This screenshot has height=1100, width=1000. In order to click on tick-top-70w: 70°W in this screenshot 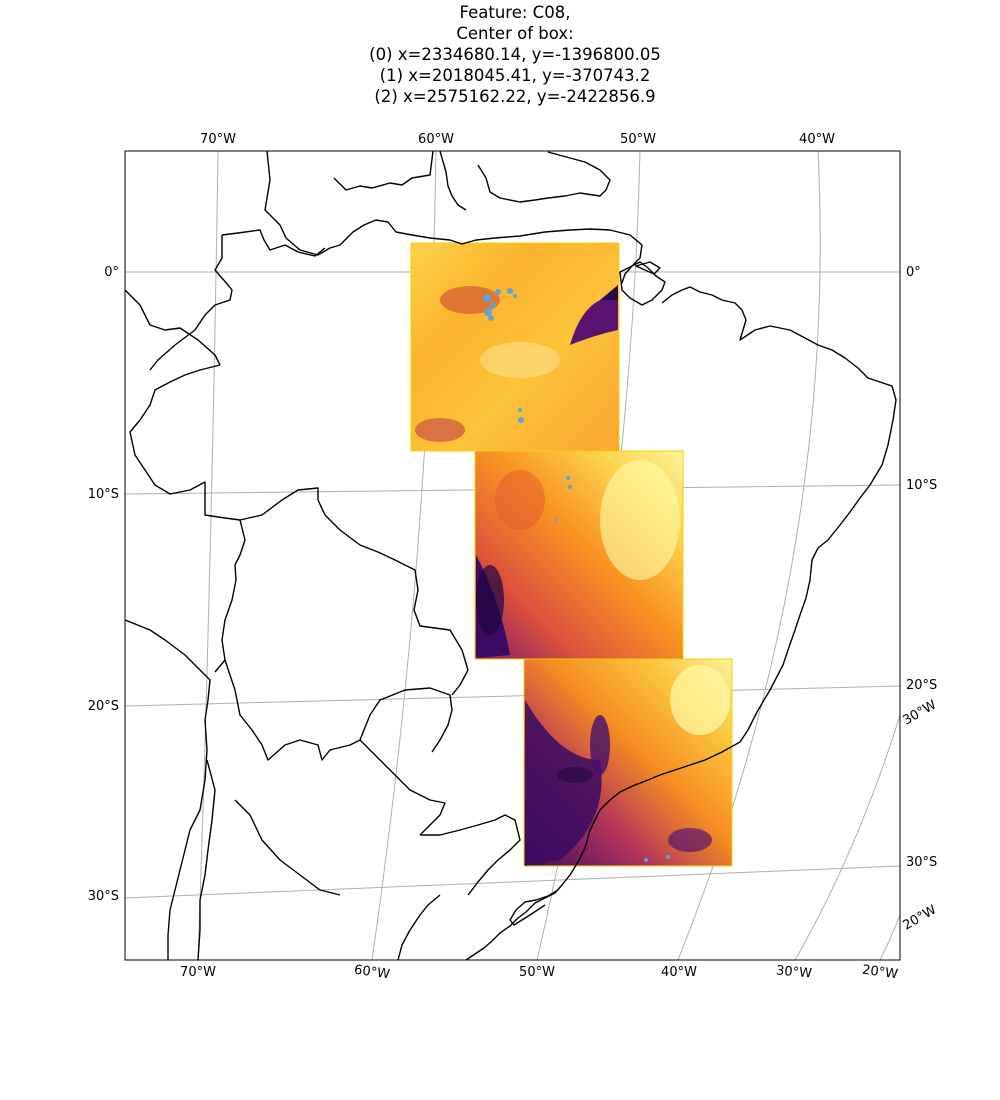, I will do `click(218, 139)`.